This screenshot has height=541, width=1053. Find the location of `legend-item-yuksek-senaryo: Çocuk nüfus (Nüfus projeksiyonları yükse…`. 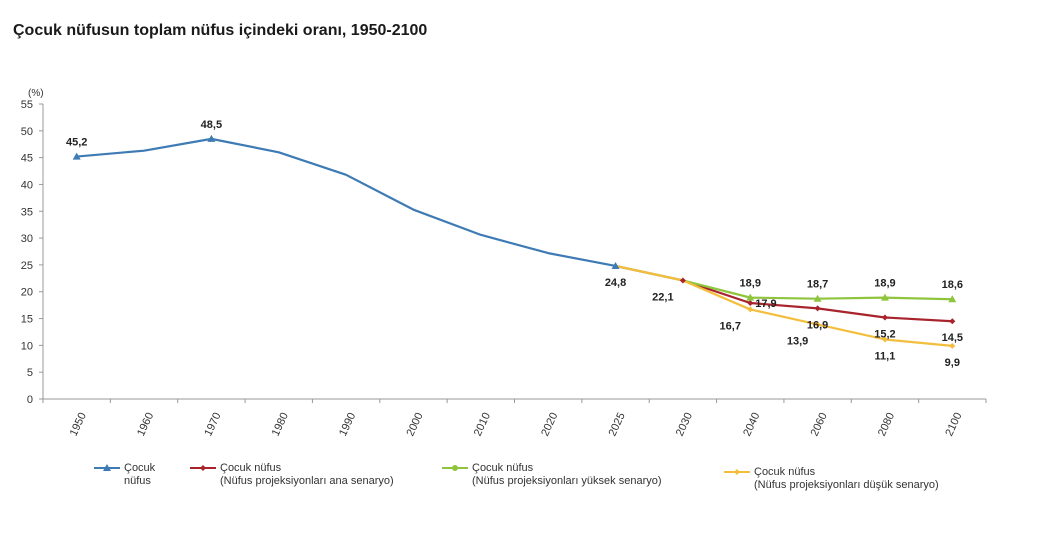

legend-item-yuksek-senaryo: Çocuk nüfus (Nüfus projeksiyonları yükse… is located at coordinates (551, 475).